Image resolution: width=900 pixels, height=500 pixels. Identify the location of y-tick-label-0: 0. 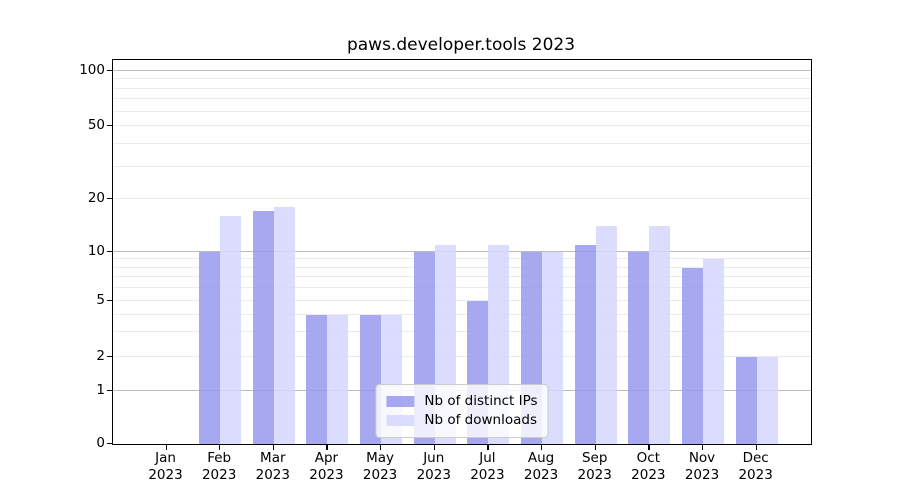
(100, 443).